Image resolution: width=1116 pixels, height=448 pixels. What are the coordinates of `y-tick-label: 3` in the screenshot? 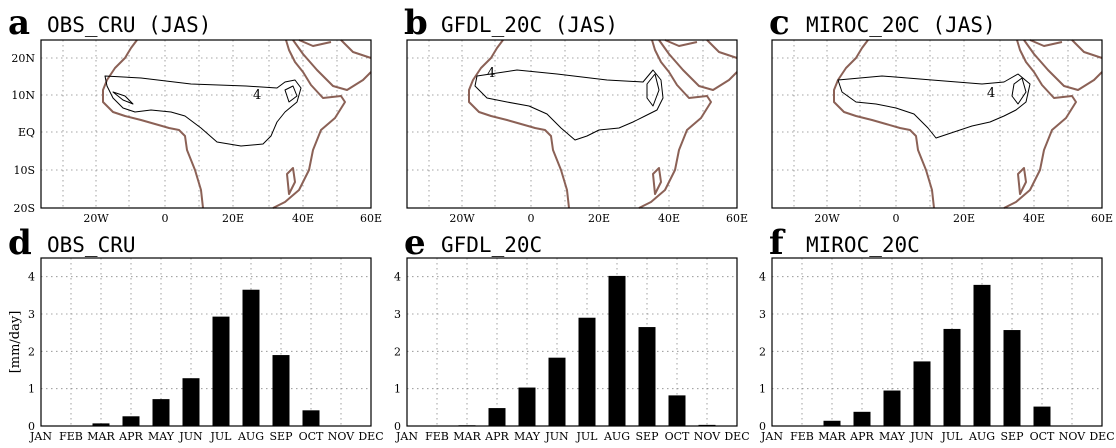 It's located at (762, 314).